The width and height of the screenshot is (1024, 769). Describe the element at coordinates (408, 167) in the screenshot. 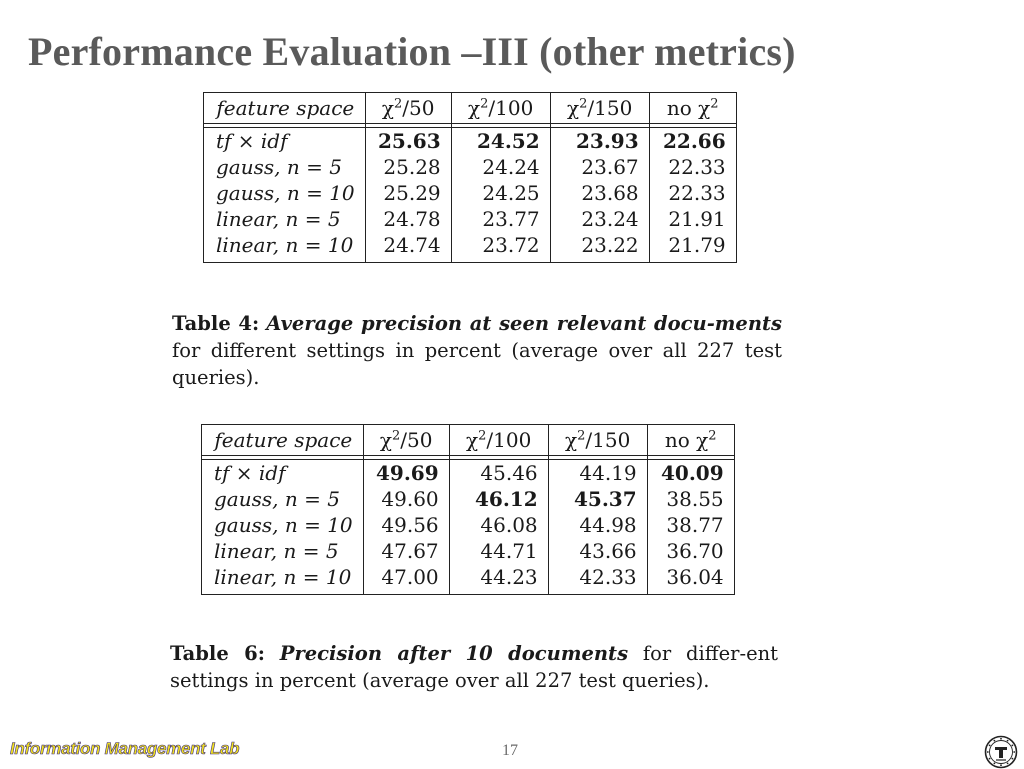

I see `table-cell: 25.28` at that location.